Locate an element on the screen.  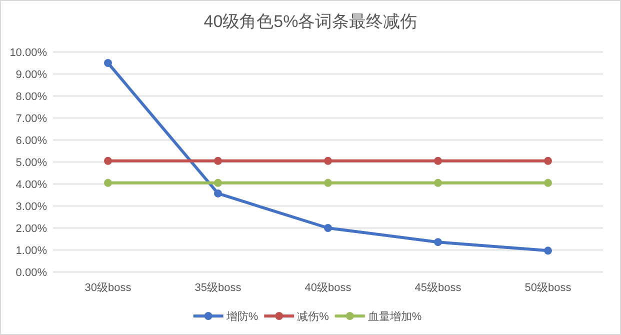
x-tick-label: 45级boss is located at coordinates (438, 288).